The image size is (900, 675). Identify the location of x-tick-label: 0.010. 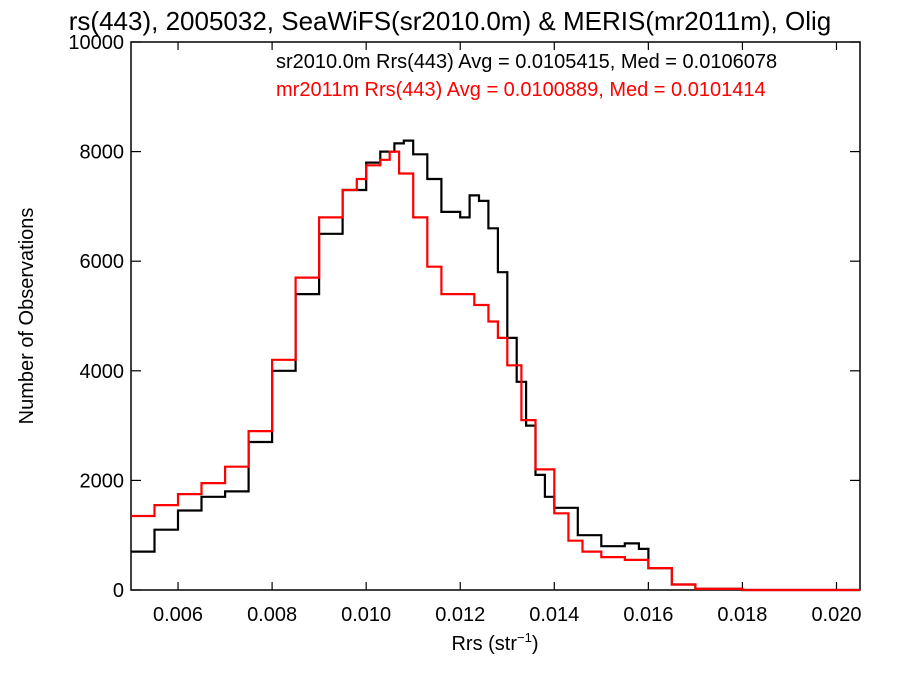
(366, 615).